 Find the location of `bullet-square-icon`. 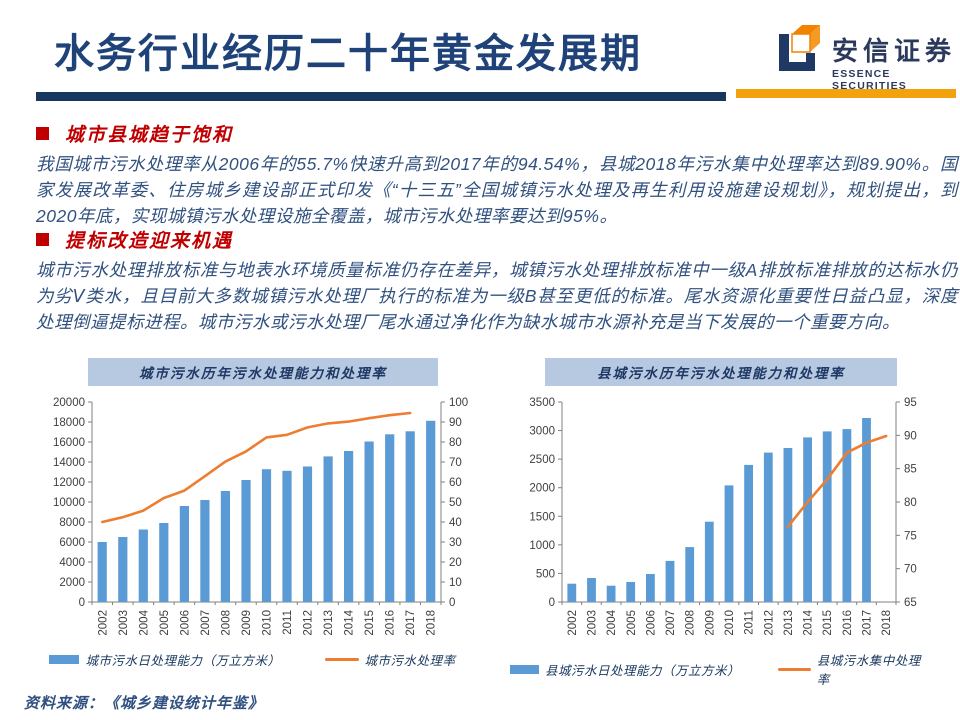

bullet-square-icon is located at coordinates (42, 239).